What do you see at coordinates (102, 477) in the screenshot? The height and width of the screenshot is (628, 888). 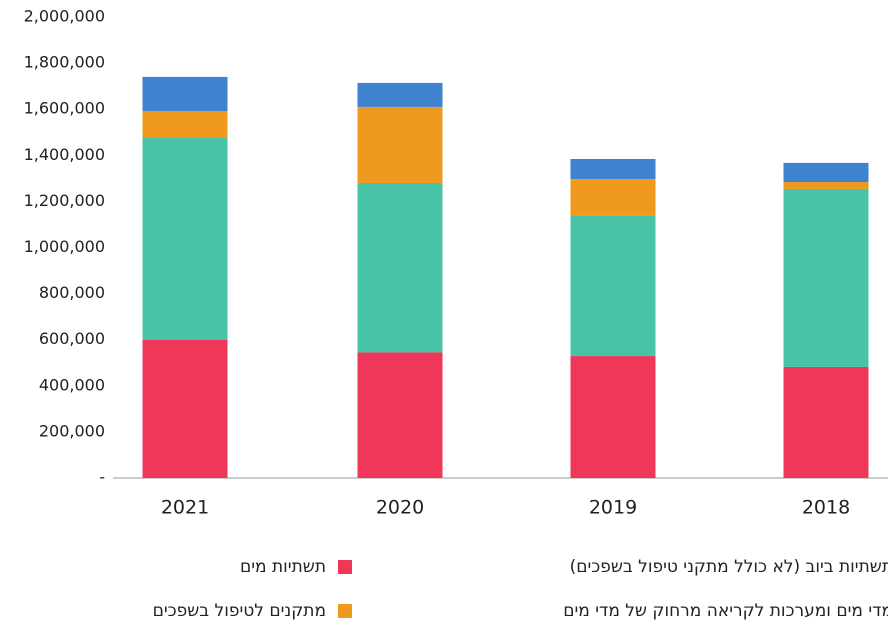 I see `y-tick-label: -` at bounding box center [102, 477].